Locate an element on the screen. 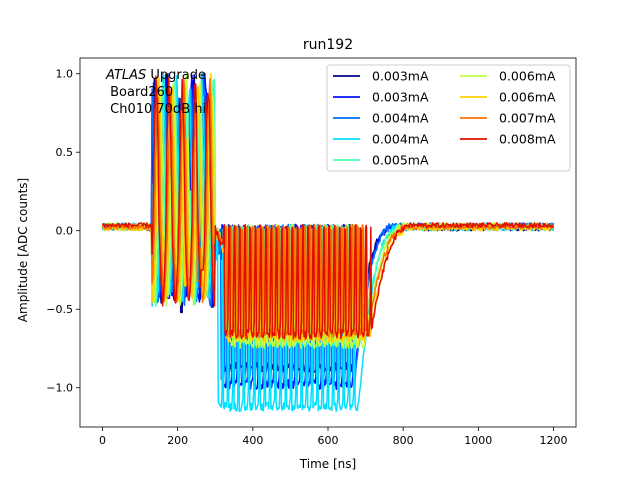 The height and width of the screenshot is (485, 640). annotation-board: Board260 is located at coordinates (139, 92).